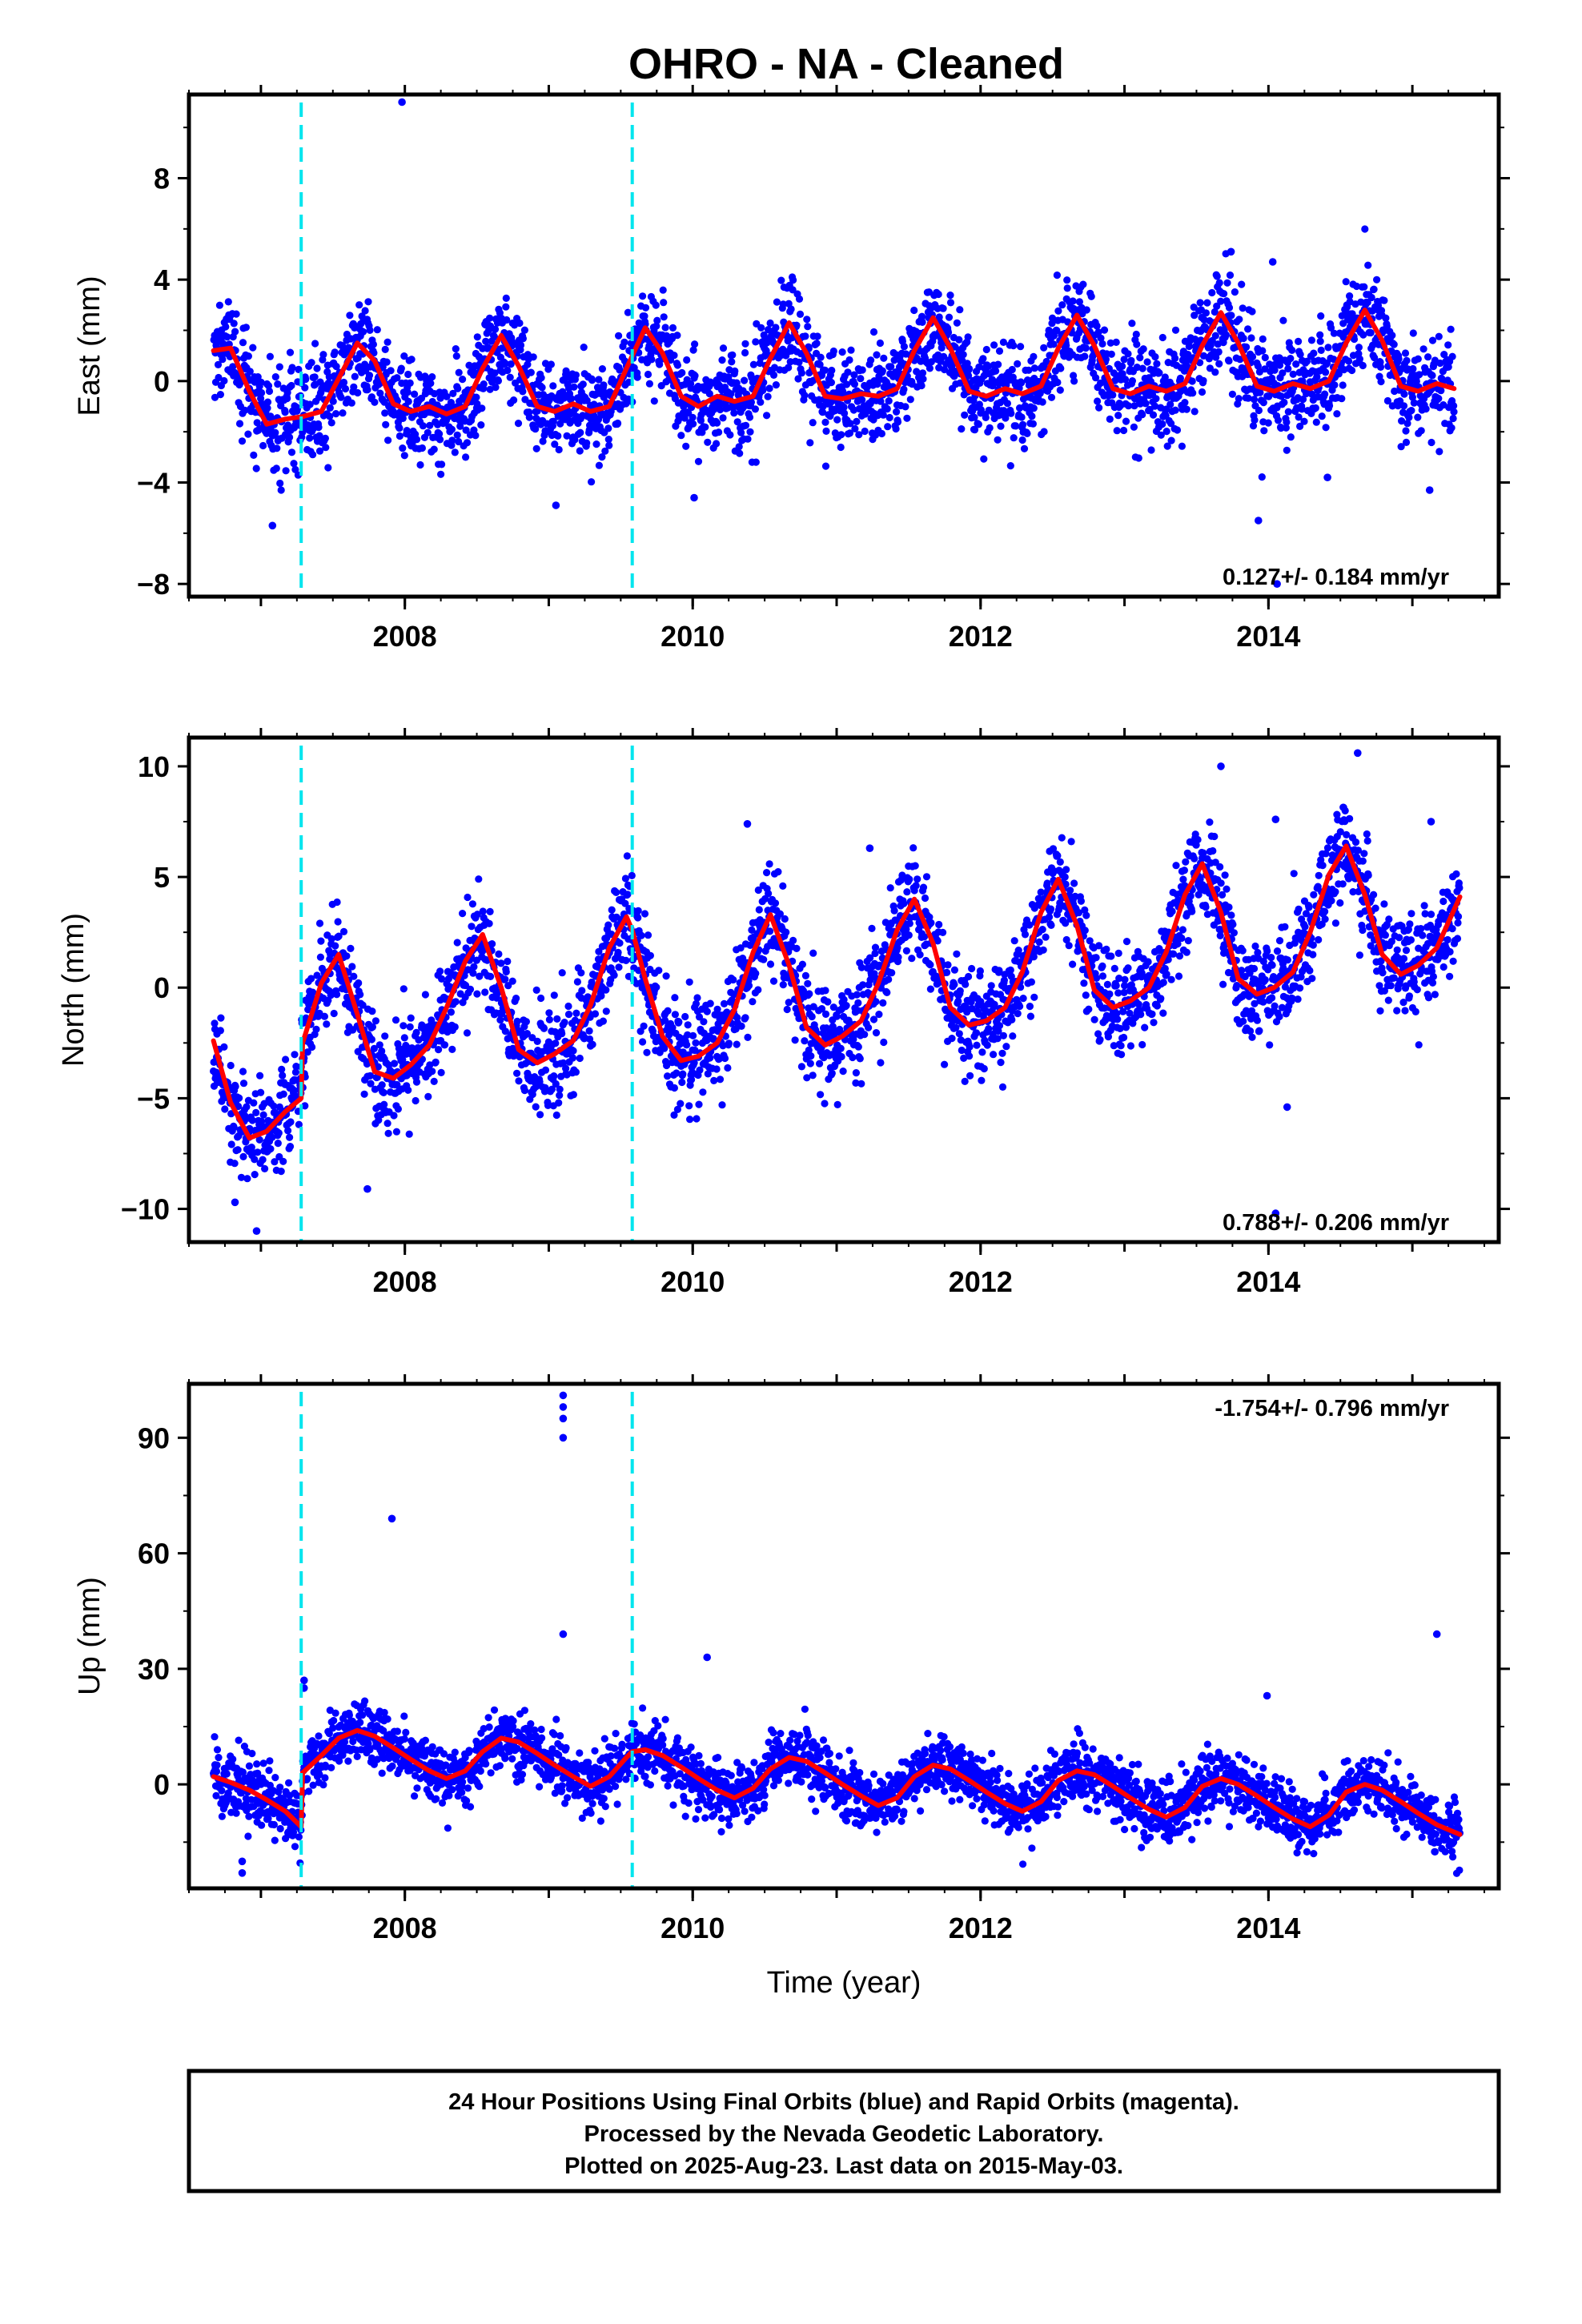 The width and height of the screenshot is (1582, 2324). I want to click on figure-title: OHRO - NA - Cleaned, so click(846, 64).